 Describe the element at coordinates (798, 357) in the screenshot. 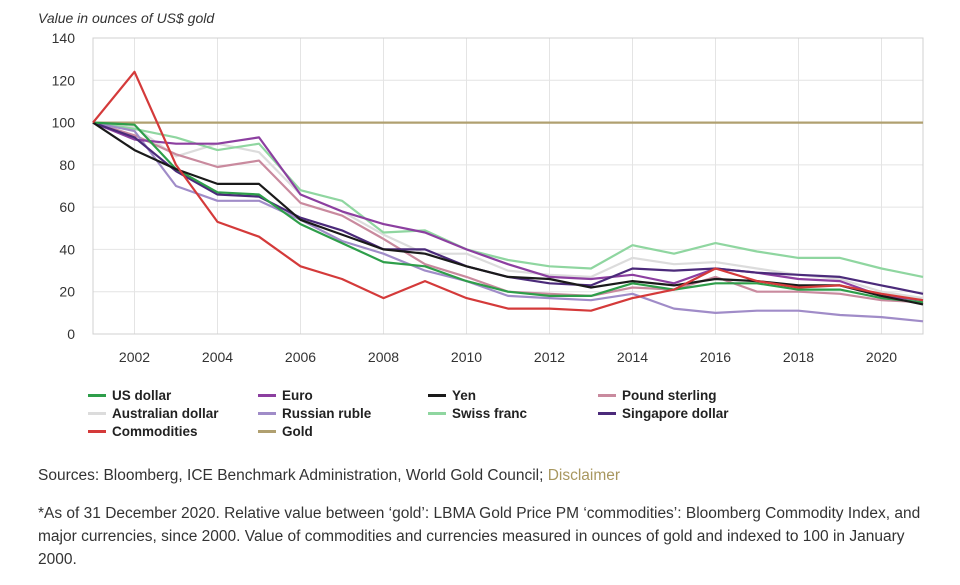

I see `x-tick-label: 2018` at that location.